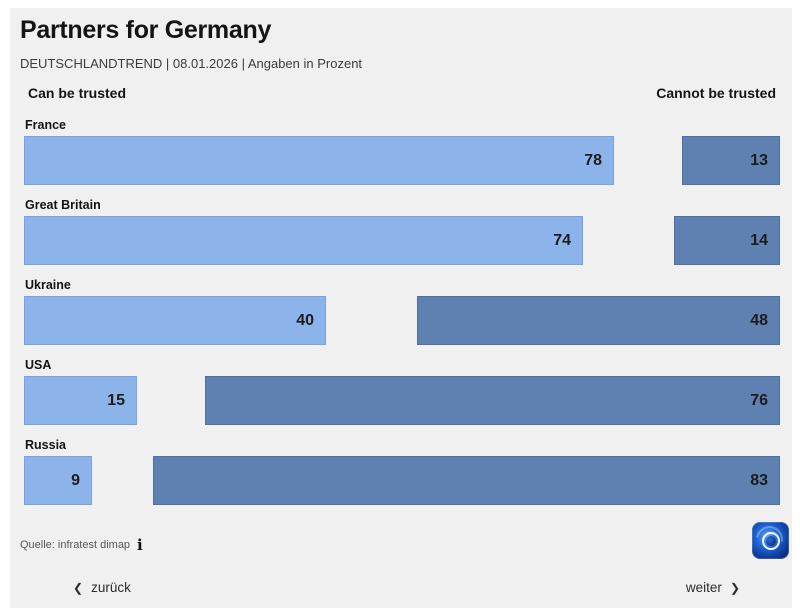 Image resolution: width=800 pixels, height=614 pixels. What do you see at coordinates (146, 30) in the screenshot?
I see `page-title: Partners for Germany` at bounding box center [146, 30].